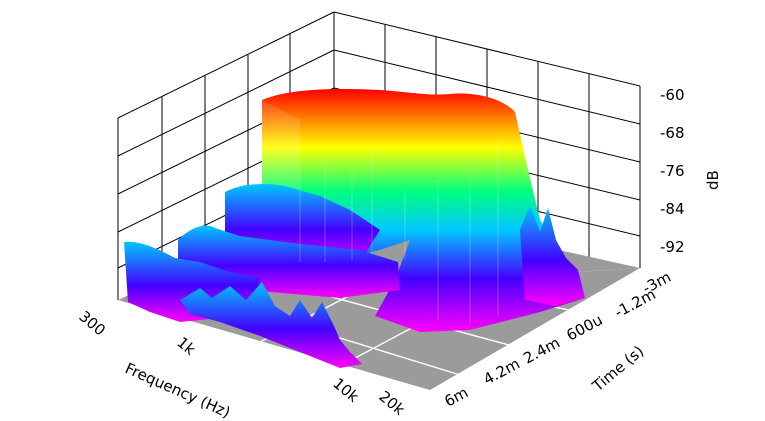 The height and width of the screenshot is (421, 765). I want to click on x-tick-1: 1k, so click(186, 346).